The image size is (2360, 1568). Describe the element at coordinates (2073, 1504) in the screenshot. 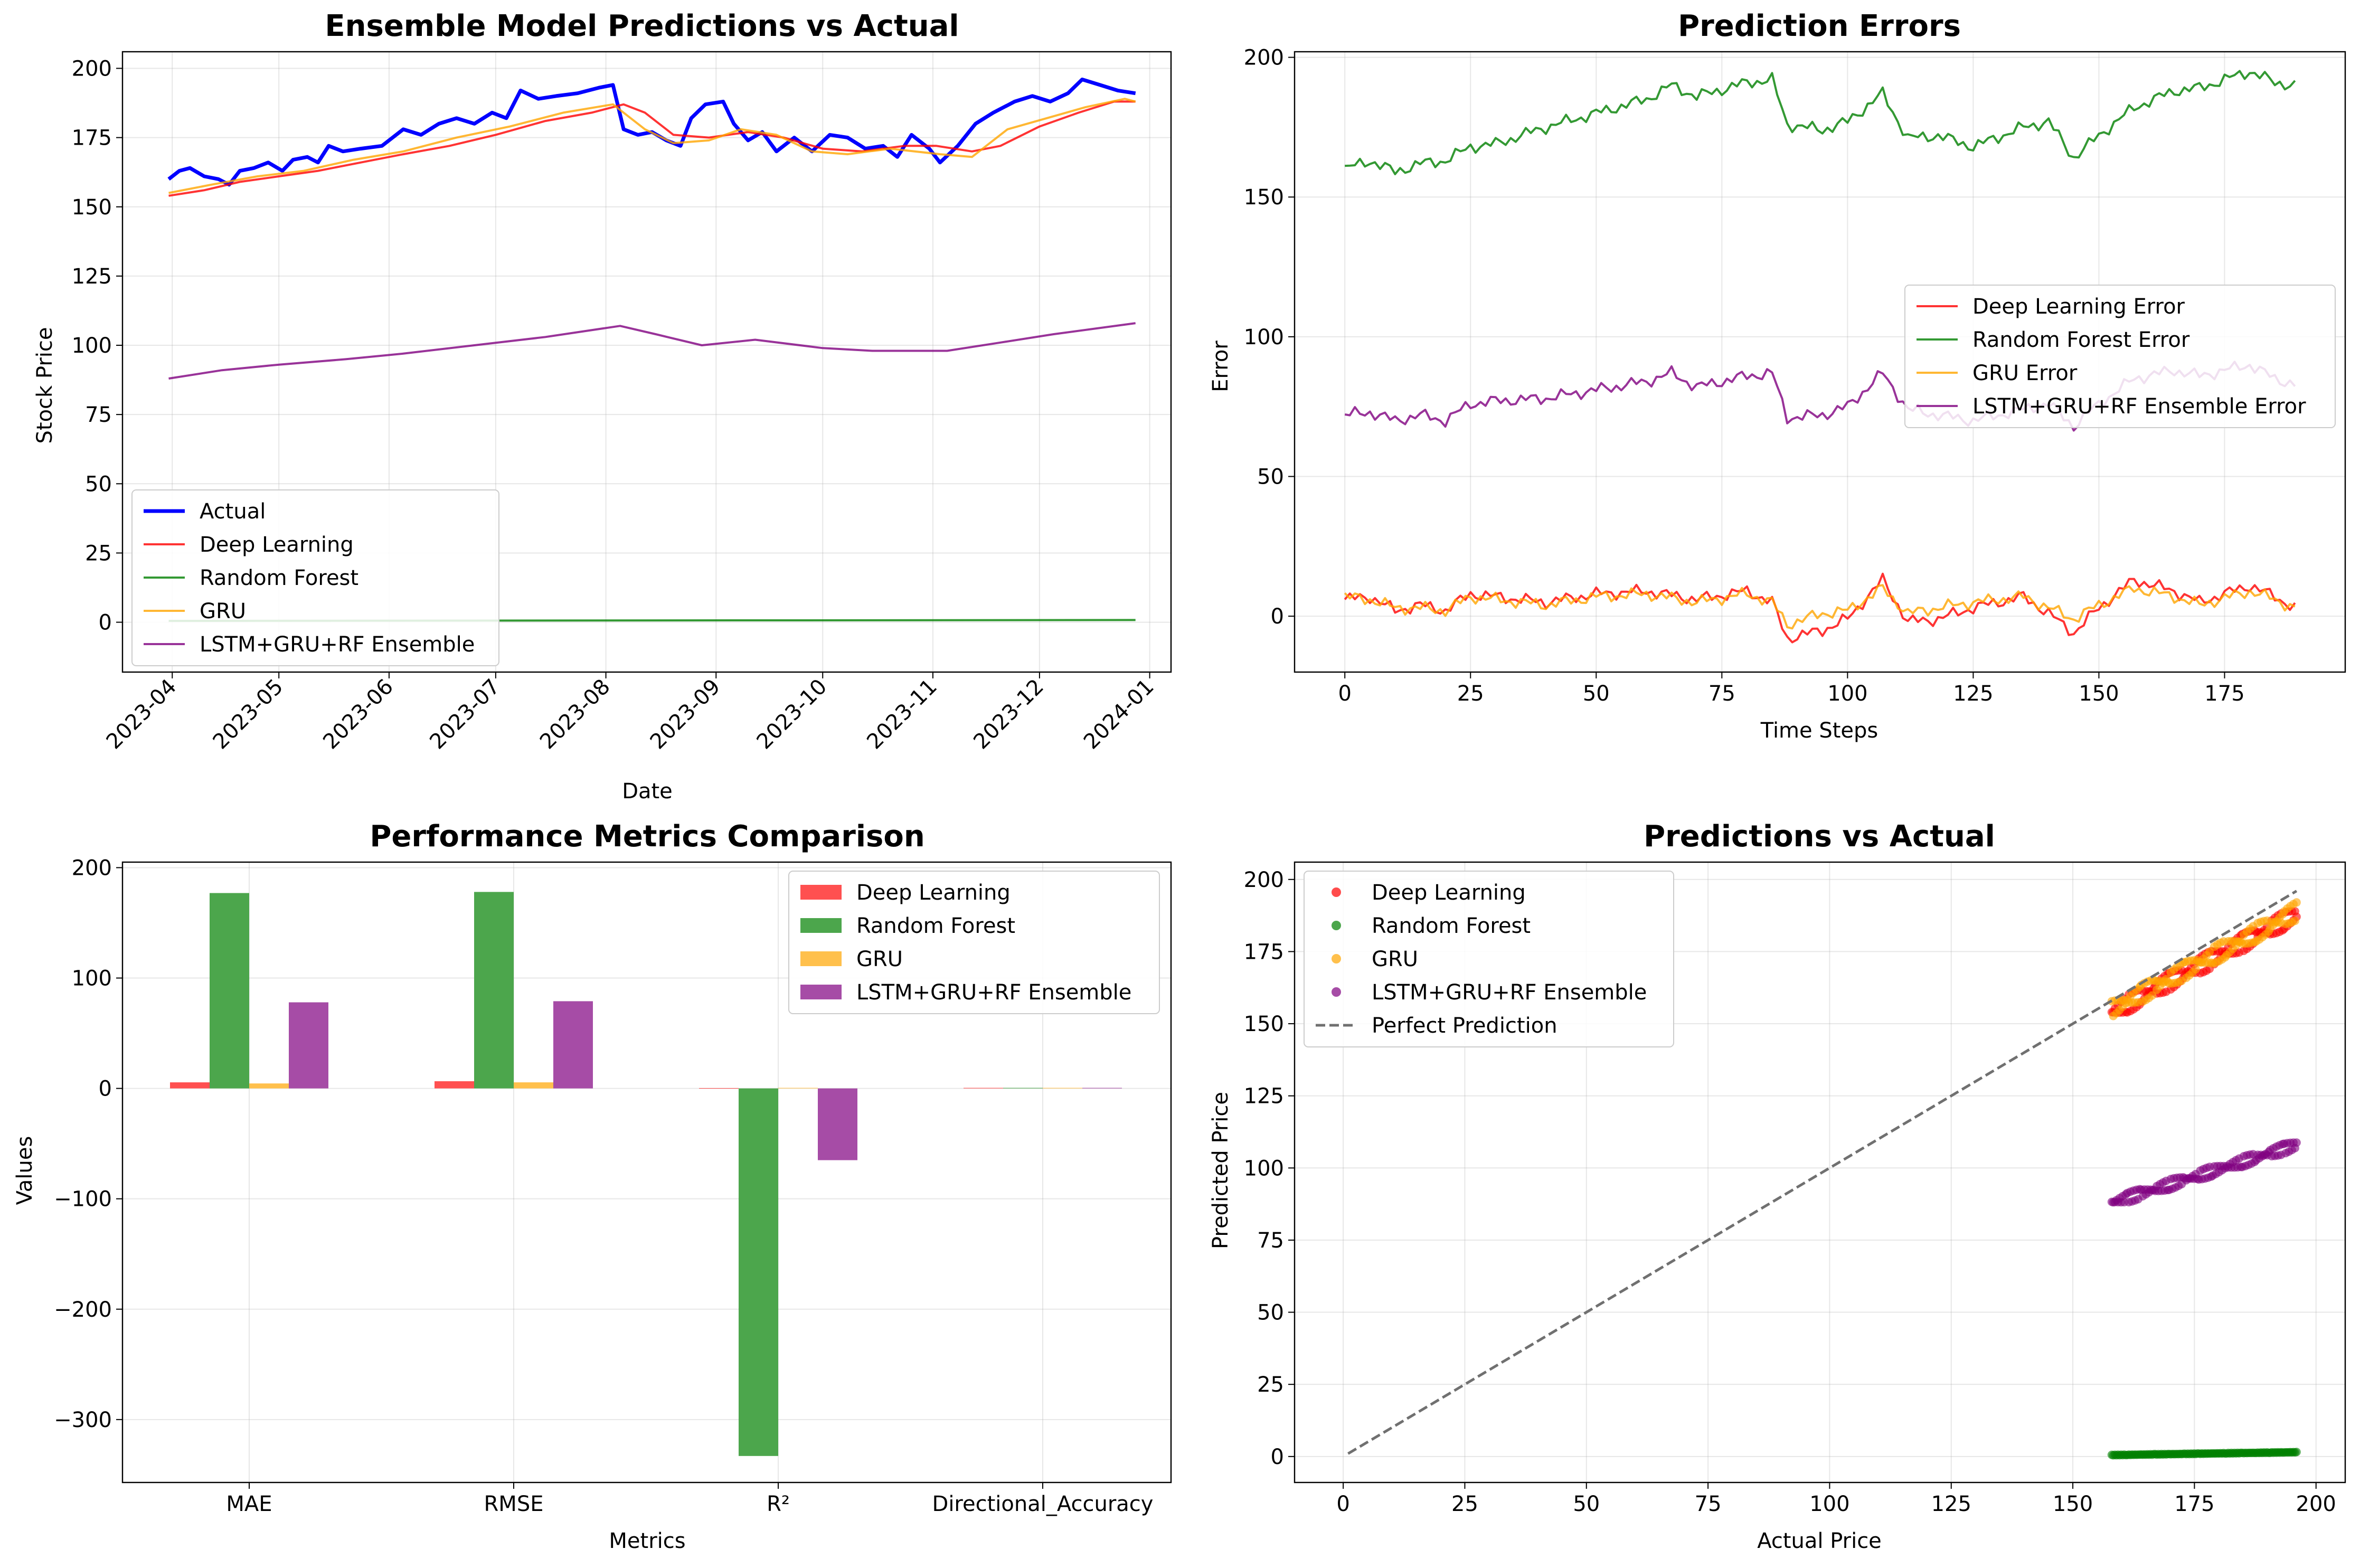

I see `x-tick-label: 150` at that location.